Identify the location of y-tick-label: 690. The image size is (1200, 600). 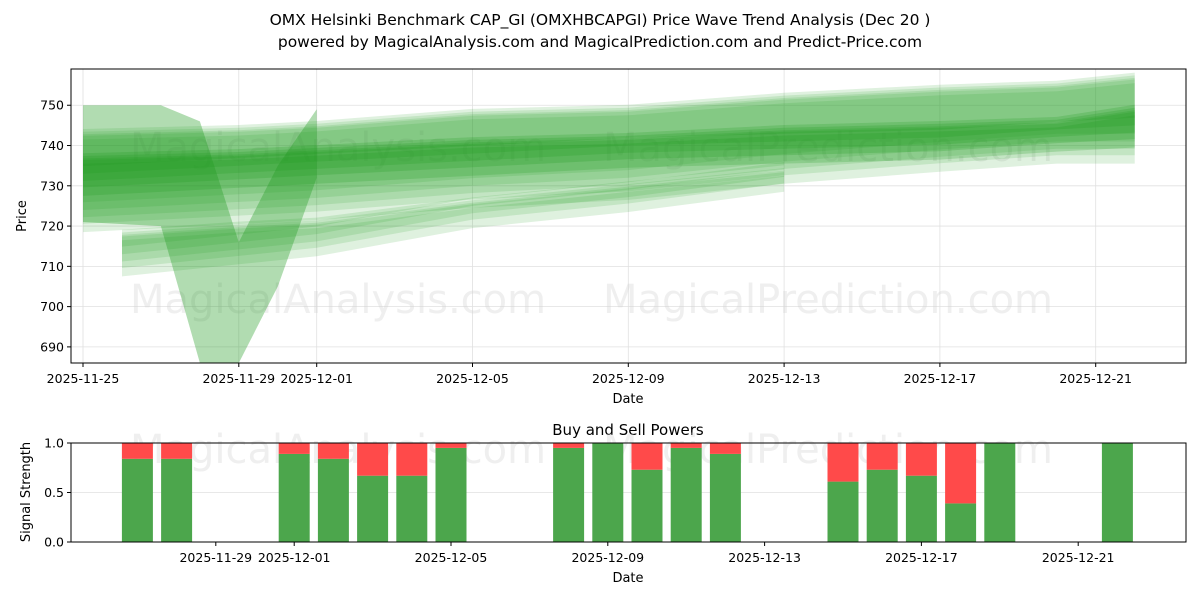
(52, 346).